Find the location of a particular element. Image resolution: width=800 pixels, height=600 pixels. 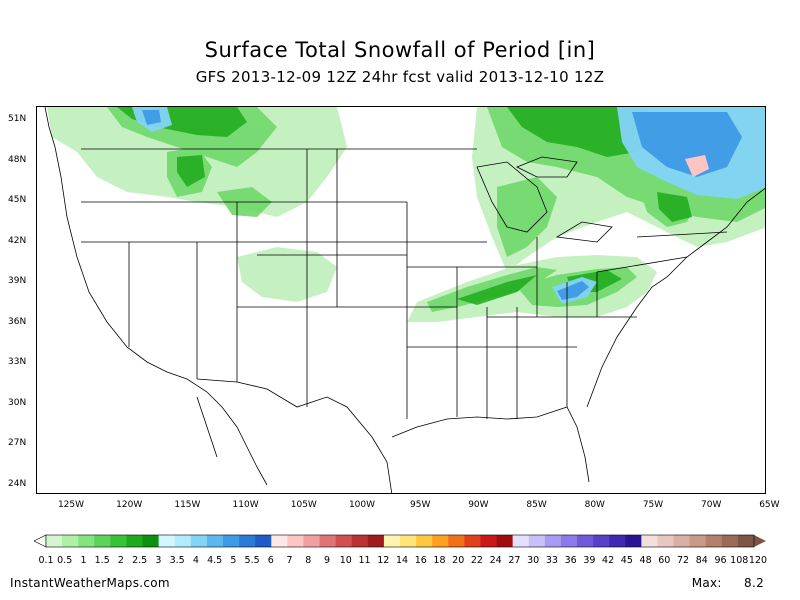

colorbar-label: 120 is located at coordinates (758, 560).